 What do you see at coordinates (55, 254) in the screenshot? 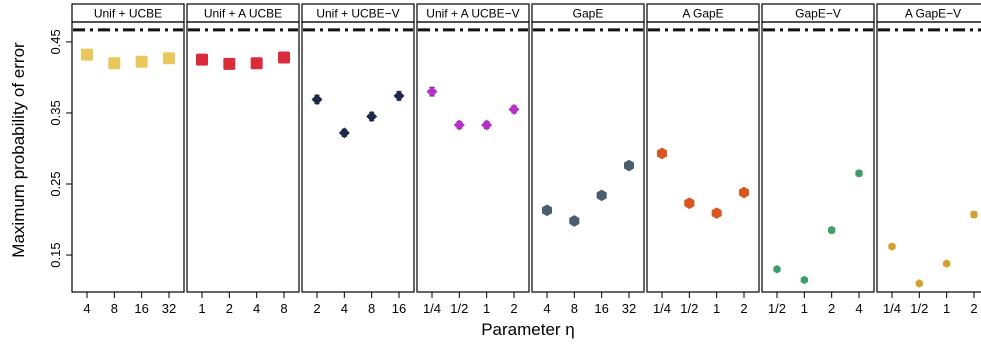
I see `y-tick-label: 0.15` at bounding box center [55, 254].